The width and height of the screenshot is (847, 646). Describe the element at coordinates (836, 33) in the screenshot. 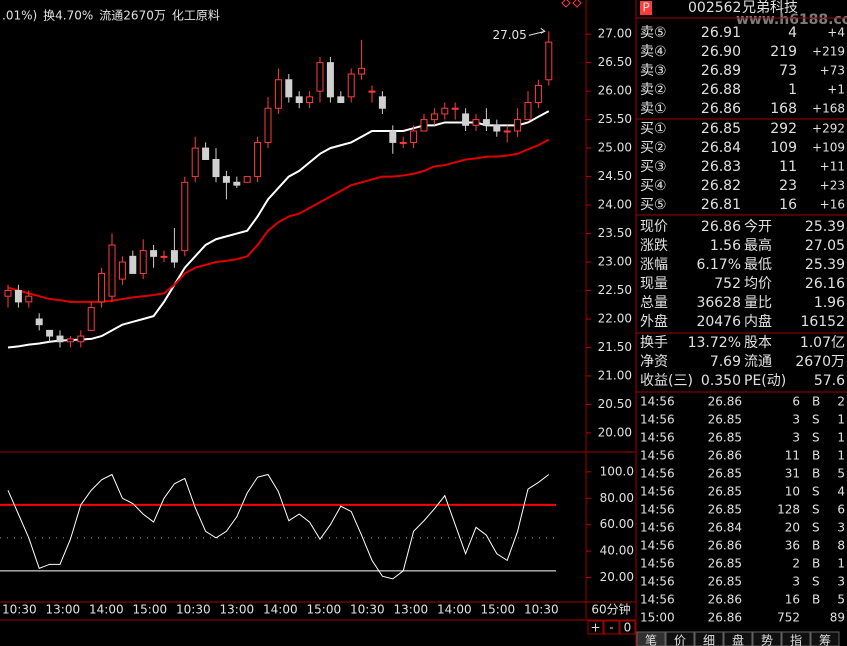

I see `book-change: +4` at that location.